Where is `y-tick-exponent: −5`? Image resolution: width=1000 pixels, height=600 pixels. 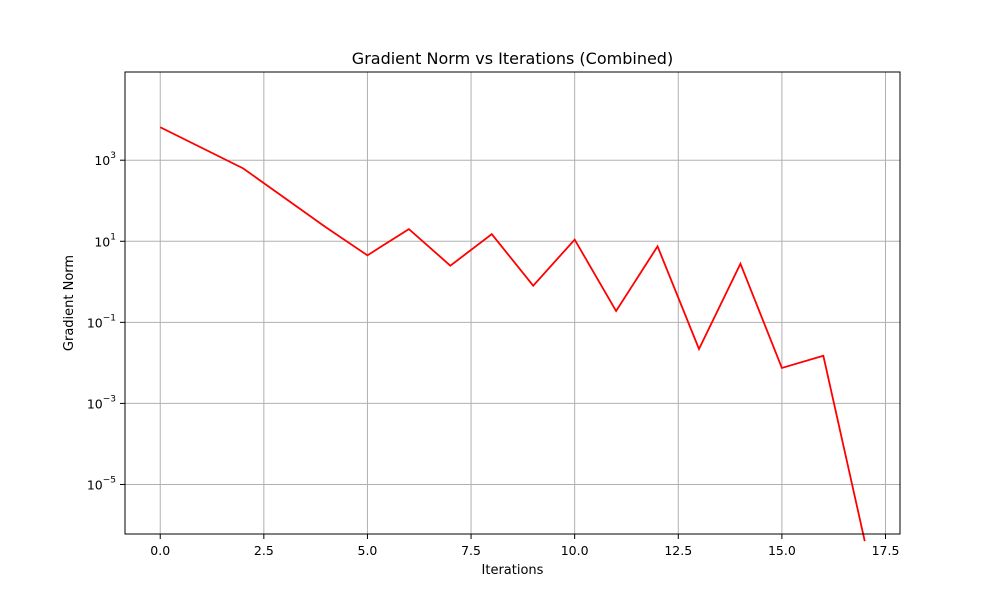
y-tick-exponent: −5 is located at coordinates (109, 480).